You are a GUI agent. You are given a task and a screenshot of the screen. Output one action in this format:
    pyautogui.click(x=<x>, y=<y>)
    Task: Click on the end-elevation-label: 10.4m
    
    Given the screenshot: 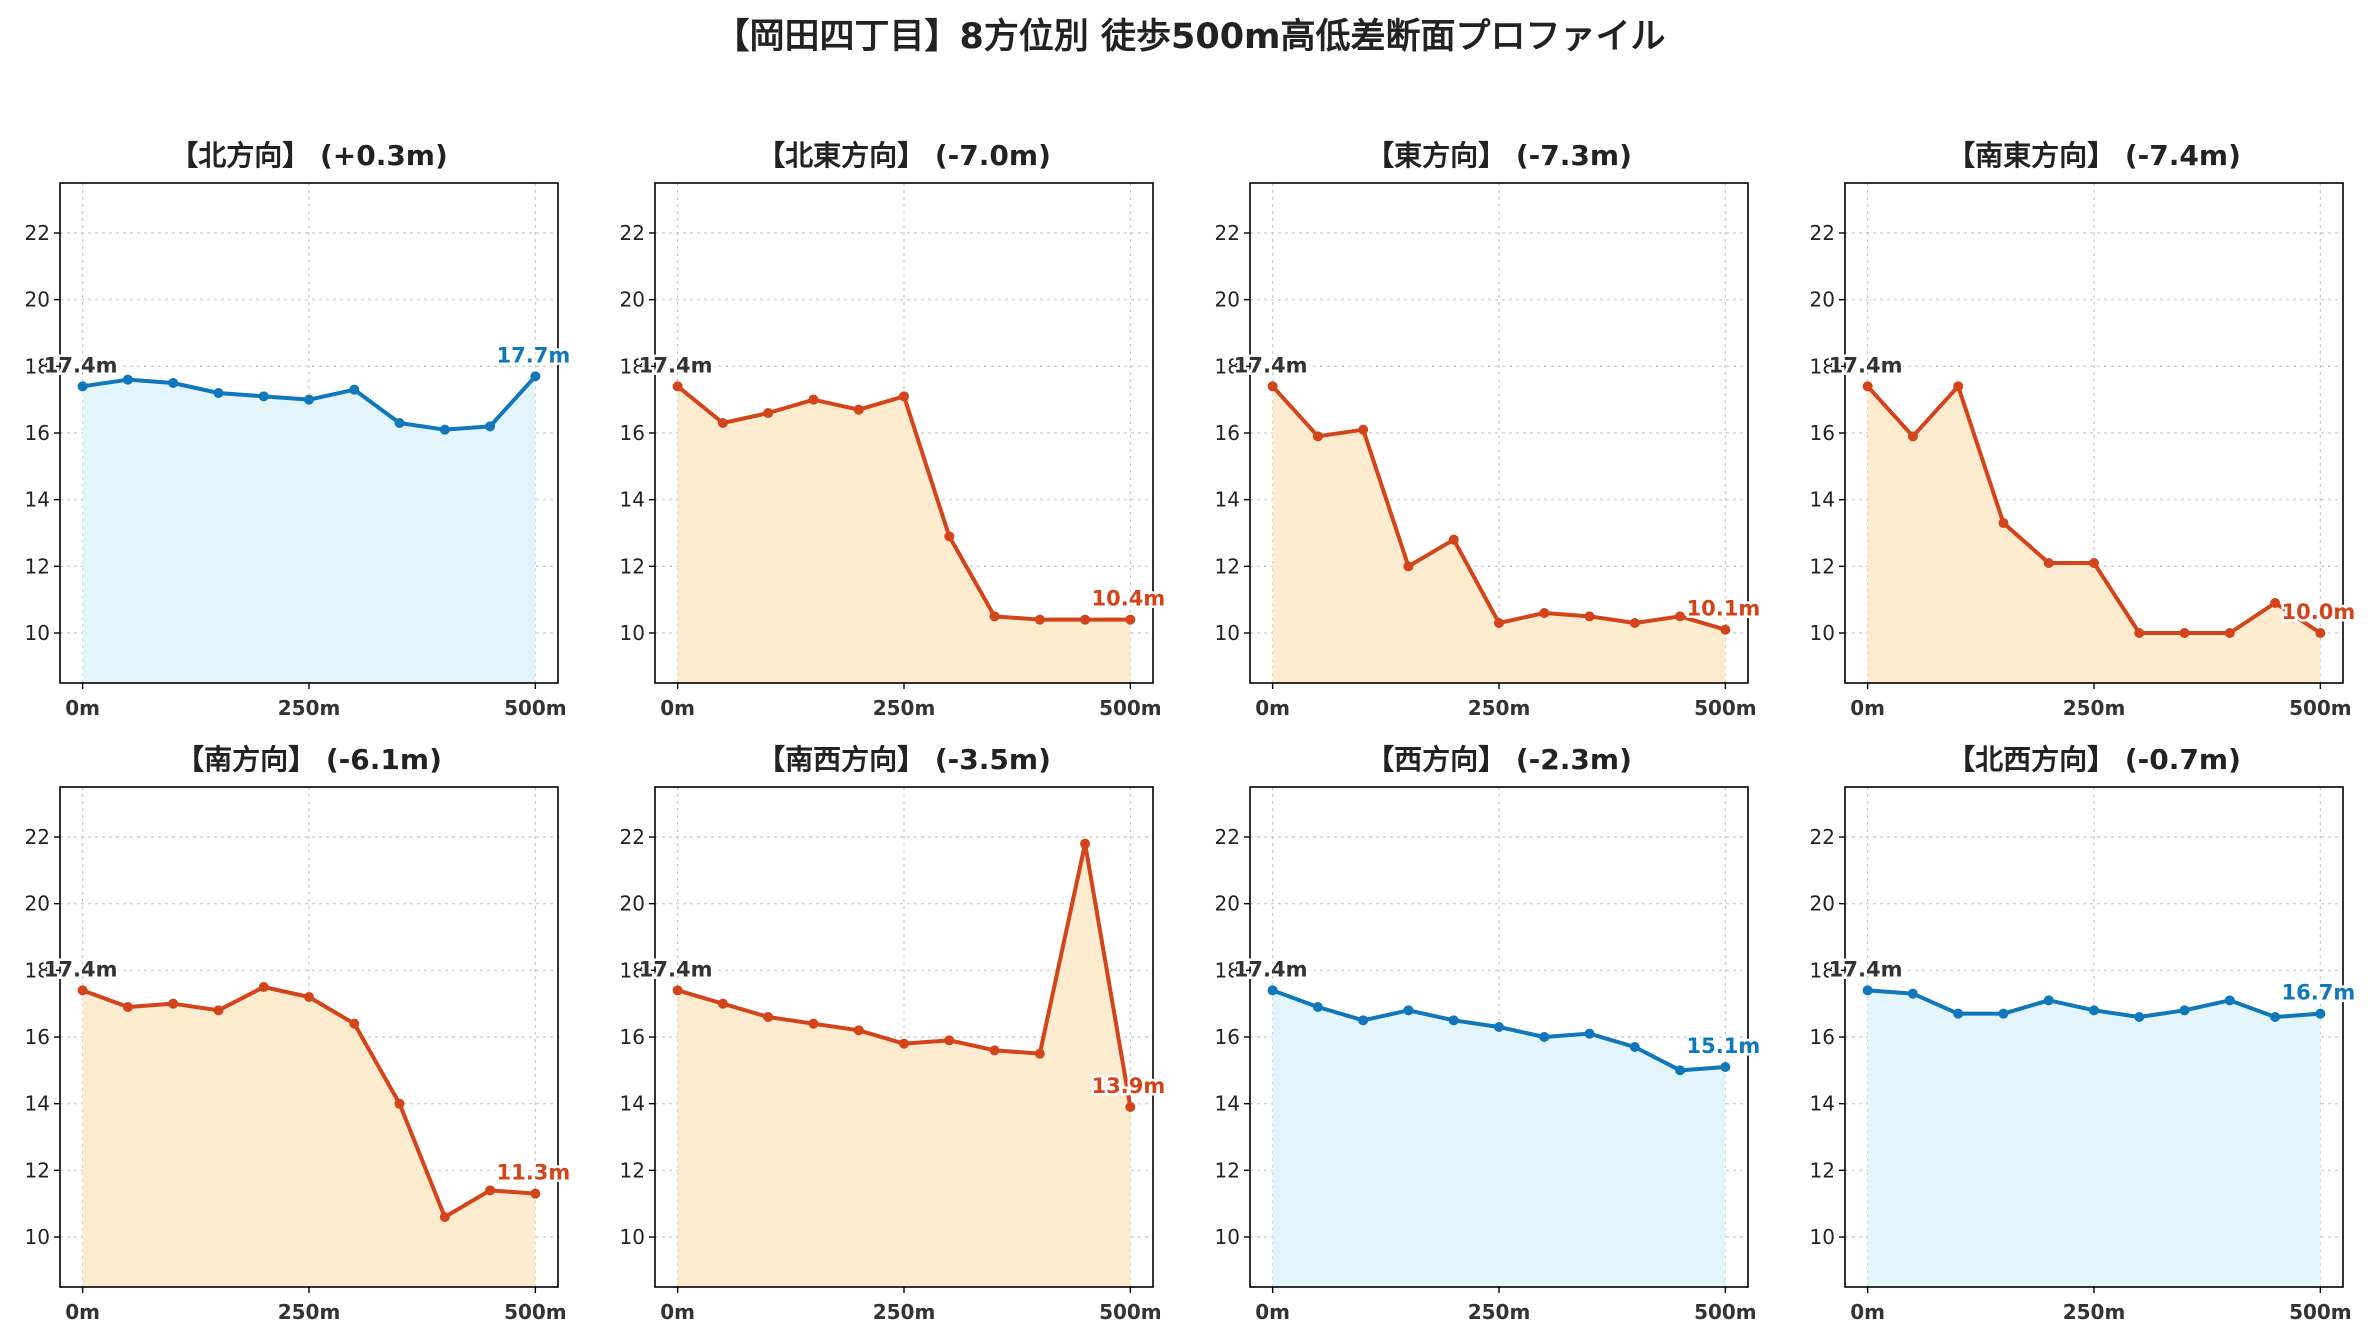 What is the action you would take?
    pyautogui.click(x=1129, y=599)
    